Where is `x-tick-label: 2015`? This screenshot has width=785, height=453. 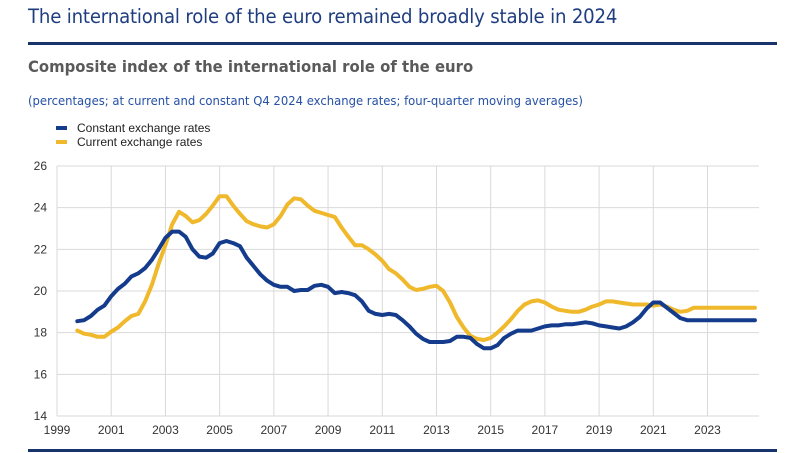
x-tick-label: 2015 is located at coordinates (490, 430).